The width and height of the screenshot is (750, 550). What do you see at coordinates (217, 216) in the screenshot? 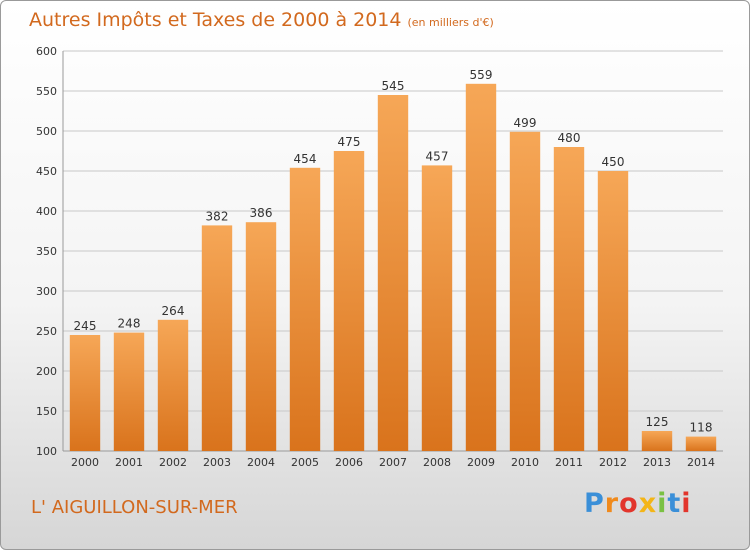
I see `value-label: 382` at bounding box center [217, 216].